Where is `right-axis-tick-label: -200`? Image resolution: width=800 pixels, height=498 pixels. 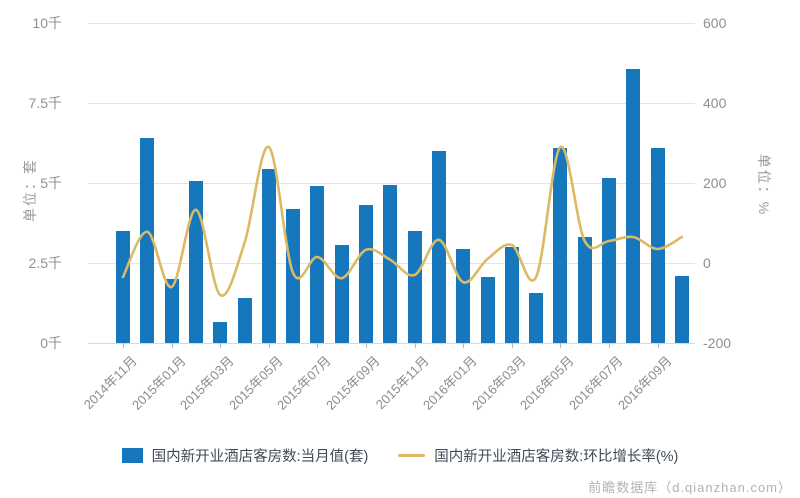 right-axis-tick-label: -200 is located at coordinates (717, 343).